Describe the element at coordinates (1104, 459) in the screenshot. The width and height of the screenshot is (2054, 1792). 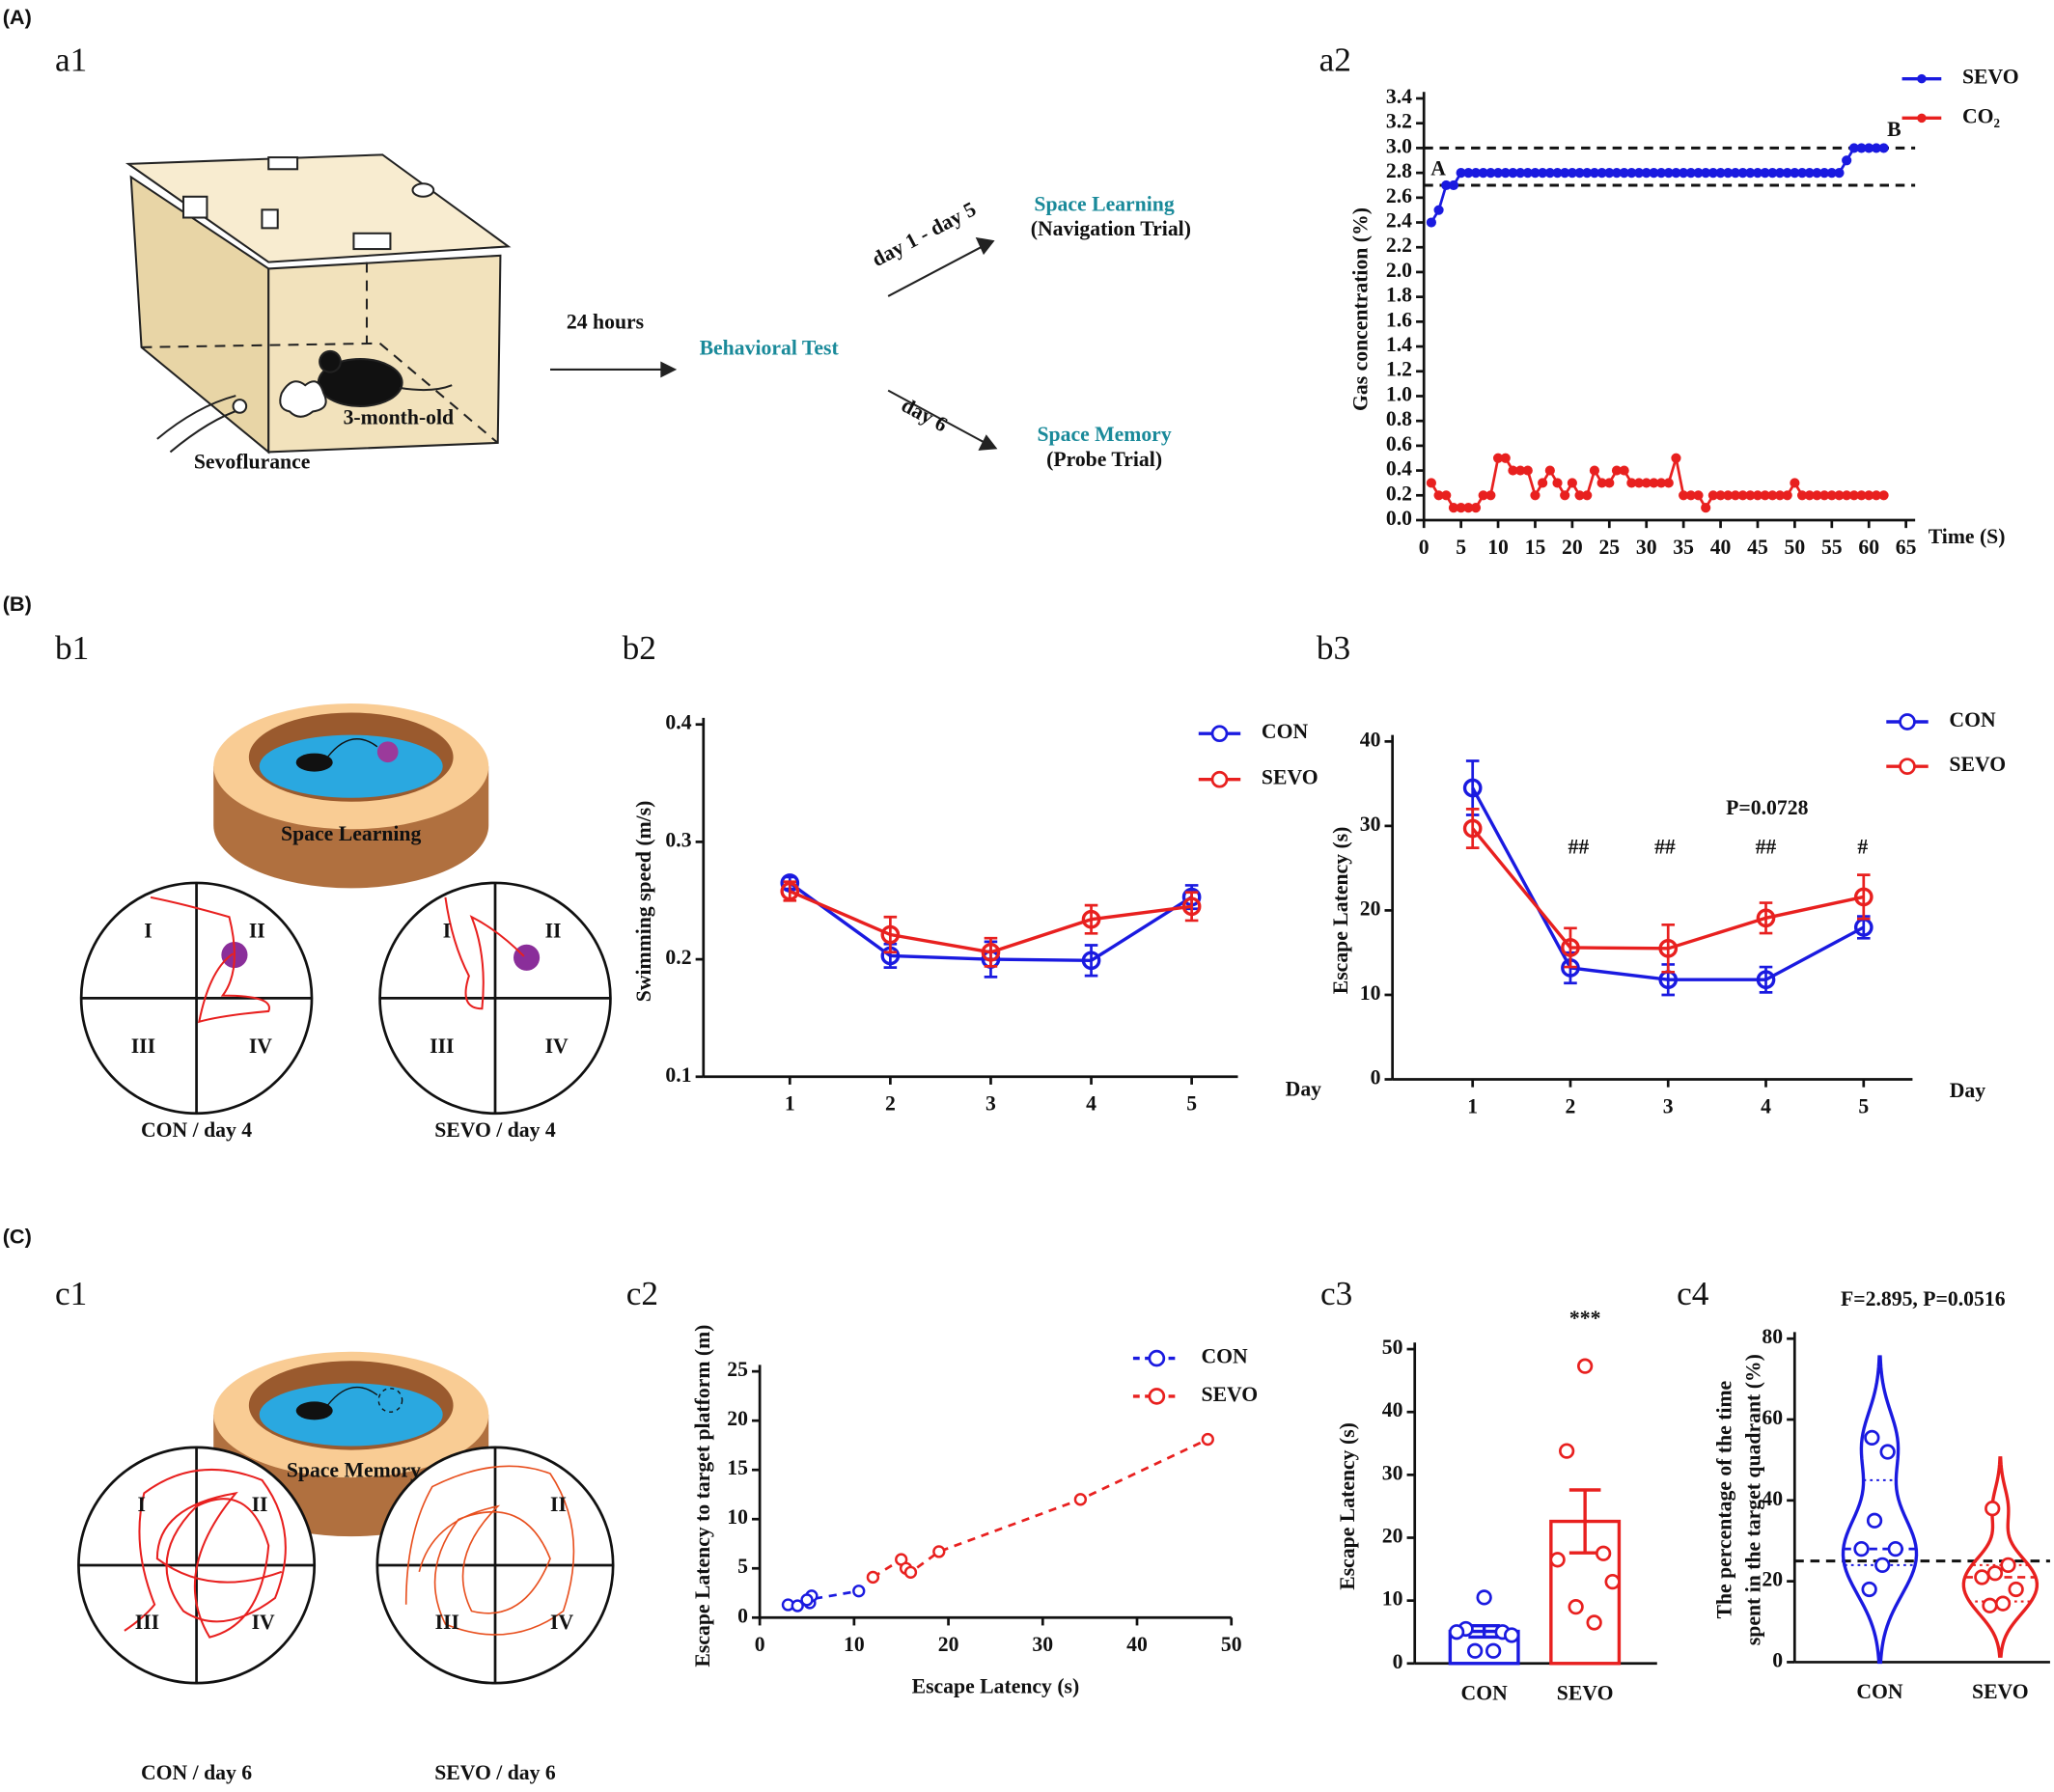
I see `branch-sub: (Probe Trial)` at that location.